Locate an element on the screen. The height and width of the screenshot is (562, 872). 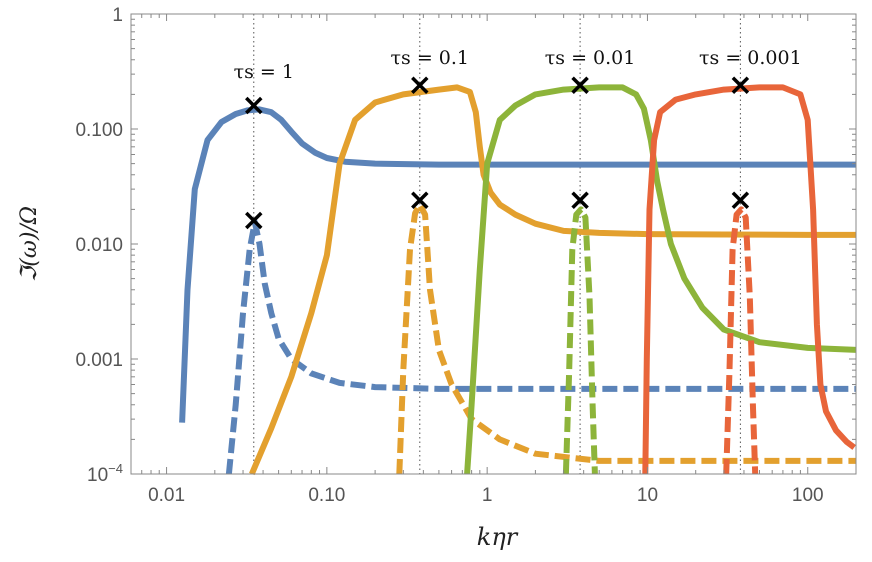
y-tick-label-0: 10−4 is located at coordinates (105, 473).